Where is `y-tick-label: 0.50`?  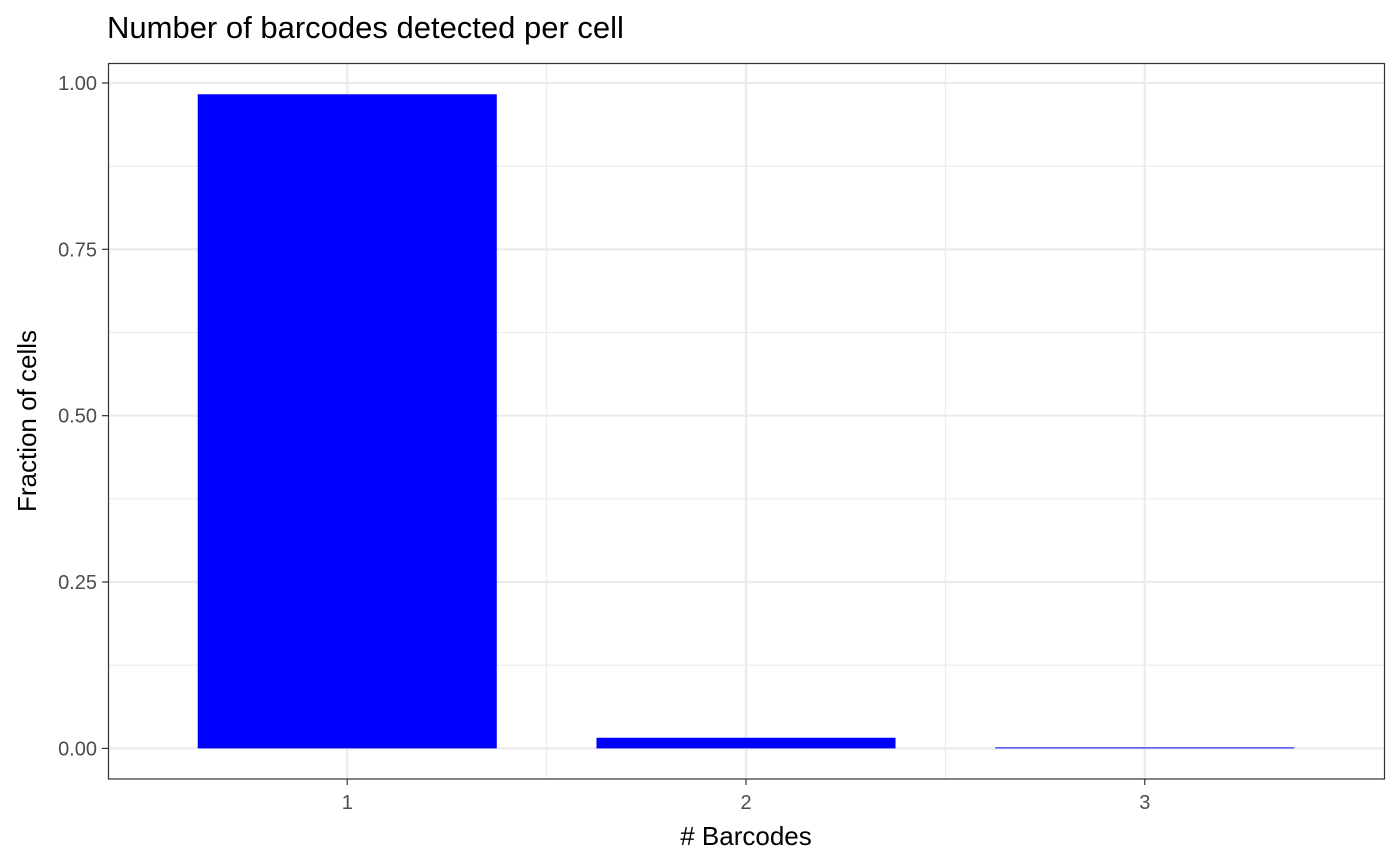
y-tick-label: 0.50 is located at coordinates (77, 417).